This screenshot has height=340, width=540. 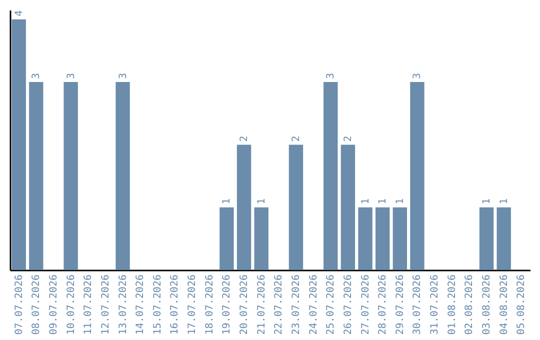 I want to click on x-tick-label: 18.07.2026, so click(x=210, y=304).